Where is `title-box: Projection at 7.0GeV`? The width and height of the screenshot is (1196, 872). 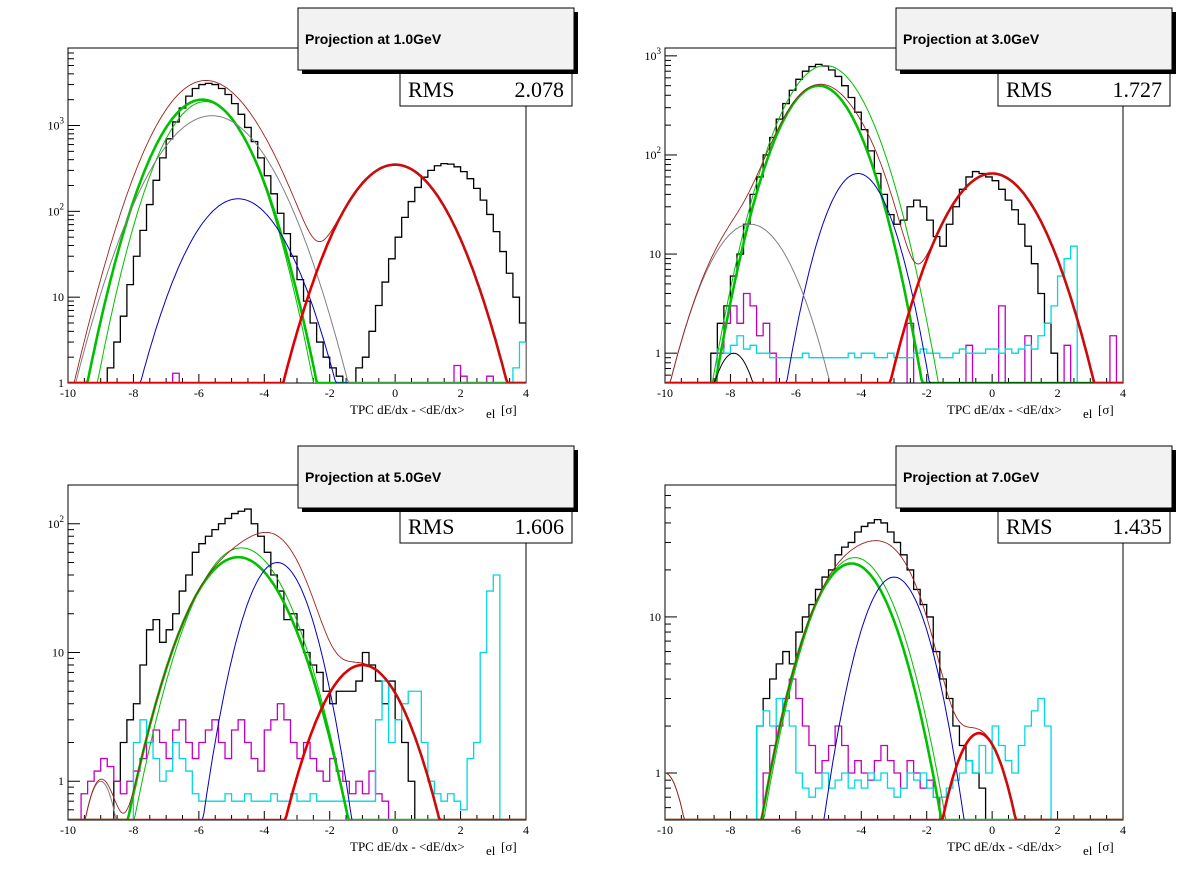
title-box: Projection at 7.0GeV is located at coordinates (1035, 478).